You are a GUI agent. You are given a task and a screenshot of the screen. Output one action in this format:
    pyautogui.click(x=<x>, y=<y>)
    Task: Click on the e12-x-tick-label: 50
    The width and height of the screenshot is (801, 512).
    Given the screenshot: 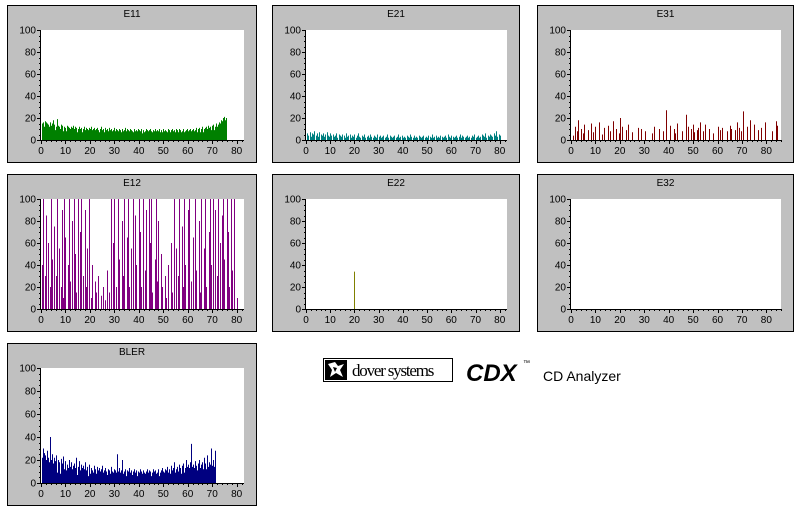 What is the action you would take?
    pyautogui.click(x=164, y=320)
    